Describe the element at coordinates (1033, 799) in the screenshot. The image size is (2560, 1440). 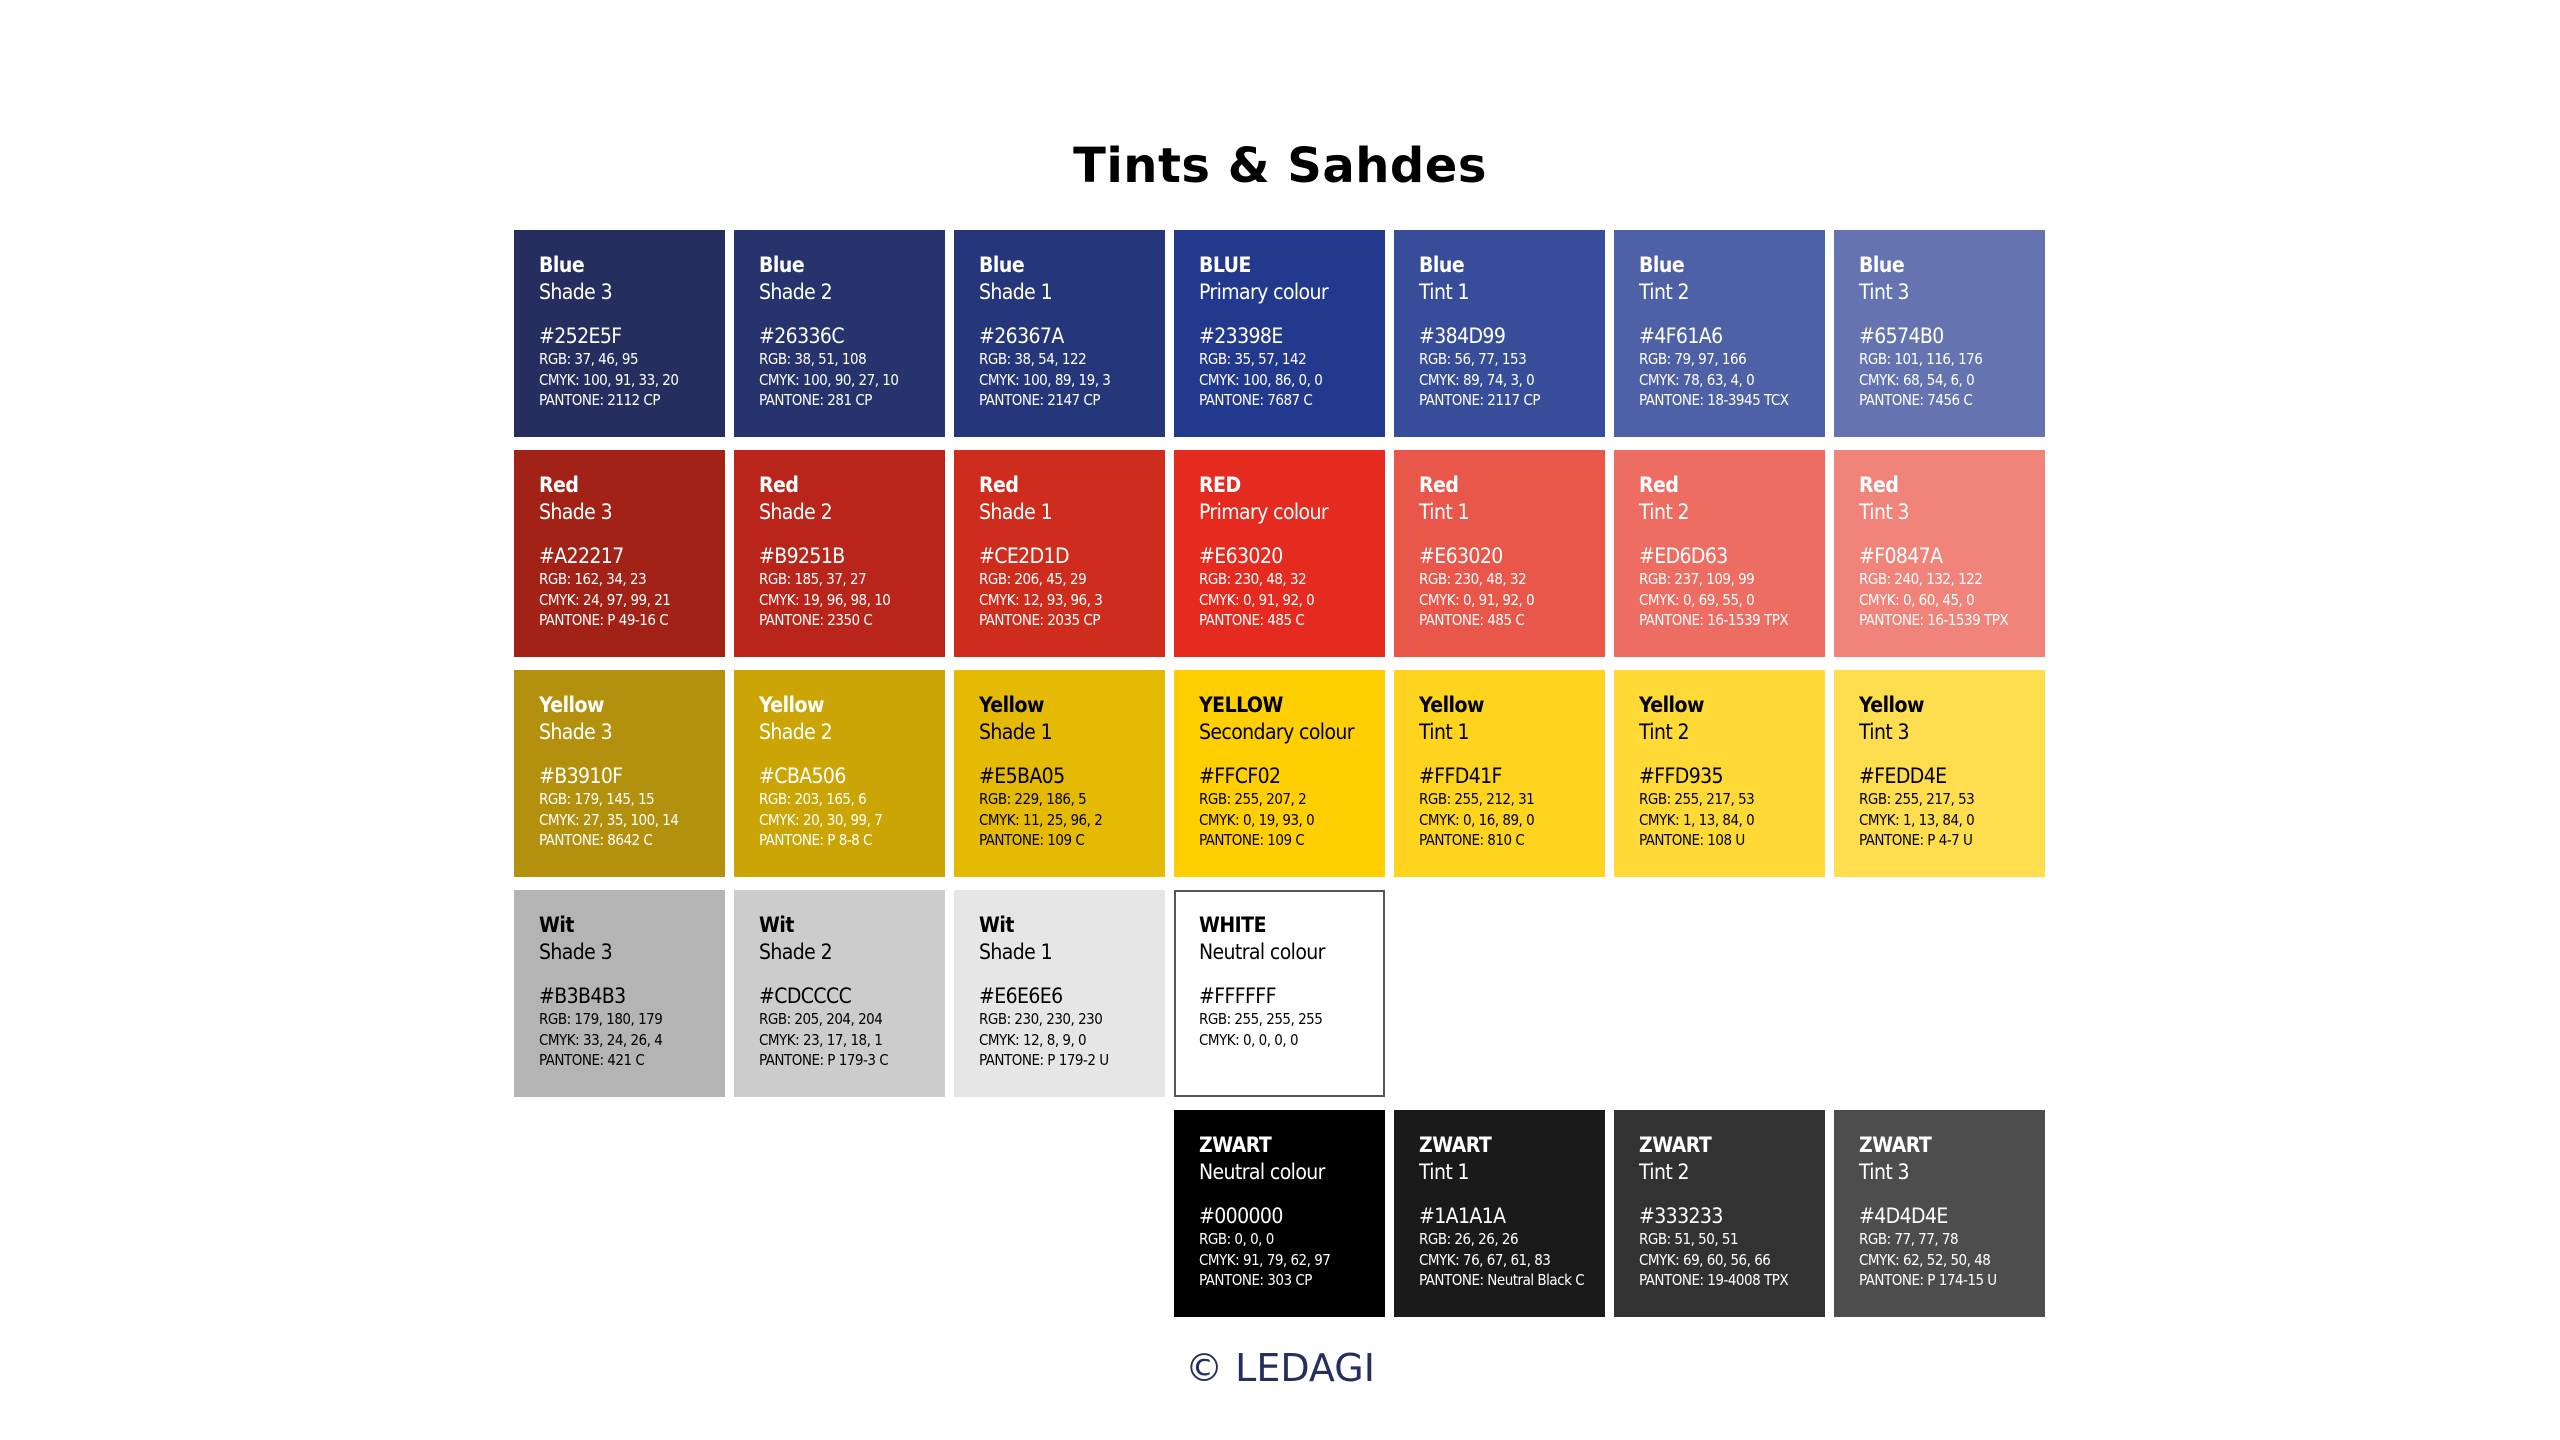
I see `swatch-rgb: RGB: 229, 186, 5` at that location.